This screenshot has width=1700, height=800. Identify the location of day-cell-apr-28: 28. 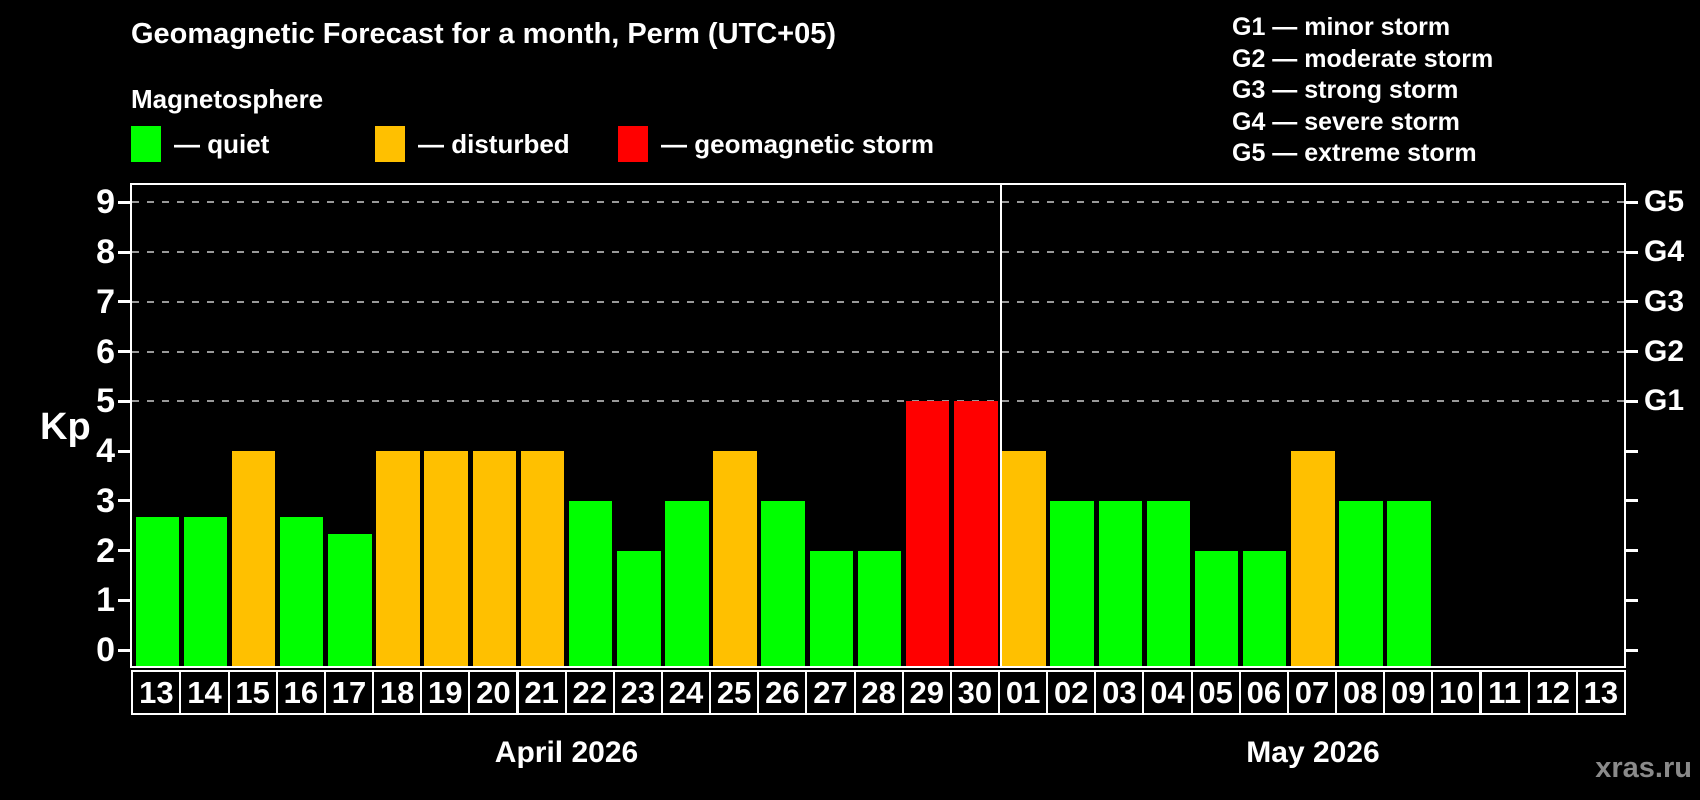
(878, 692).